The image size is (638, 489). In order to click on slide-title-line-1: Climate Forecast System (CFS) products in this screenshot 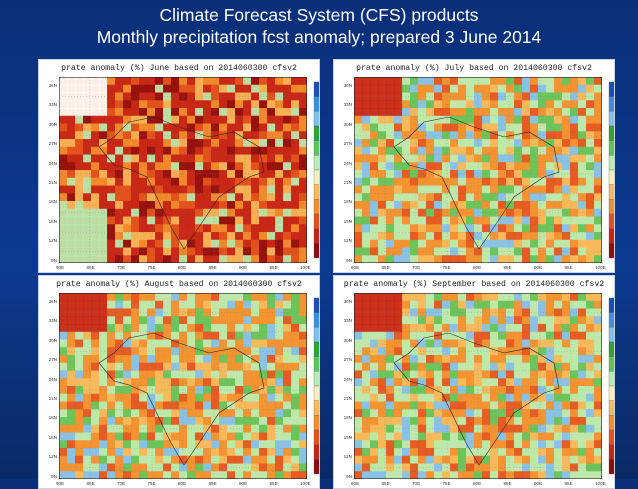, I will do `click(319, 15)`.